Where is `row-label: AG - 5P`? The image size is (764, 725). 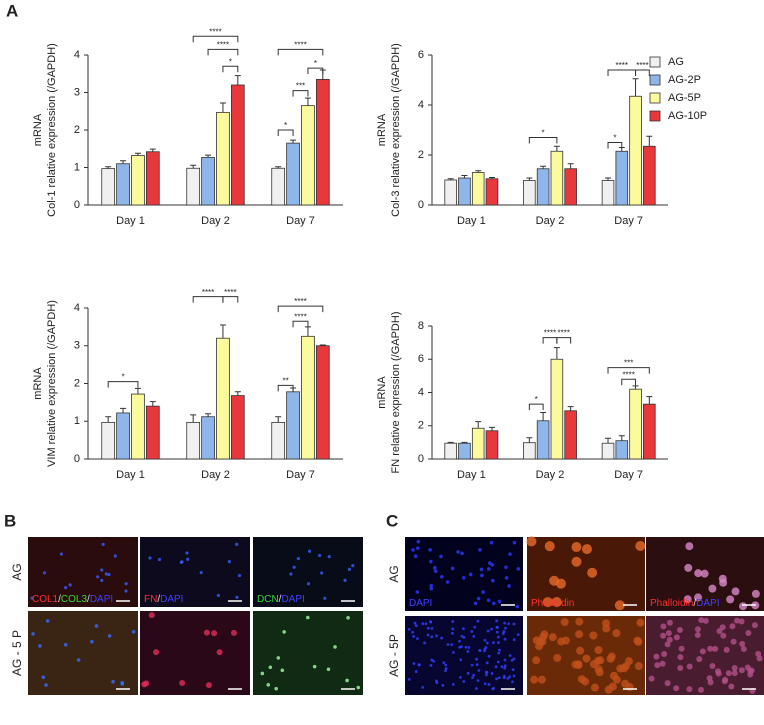 row-label: AG - 5P is located at coordinates (394, 655).